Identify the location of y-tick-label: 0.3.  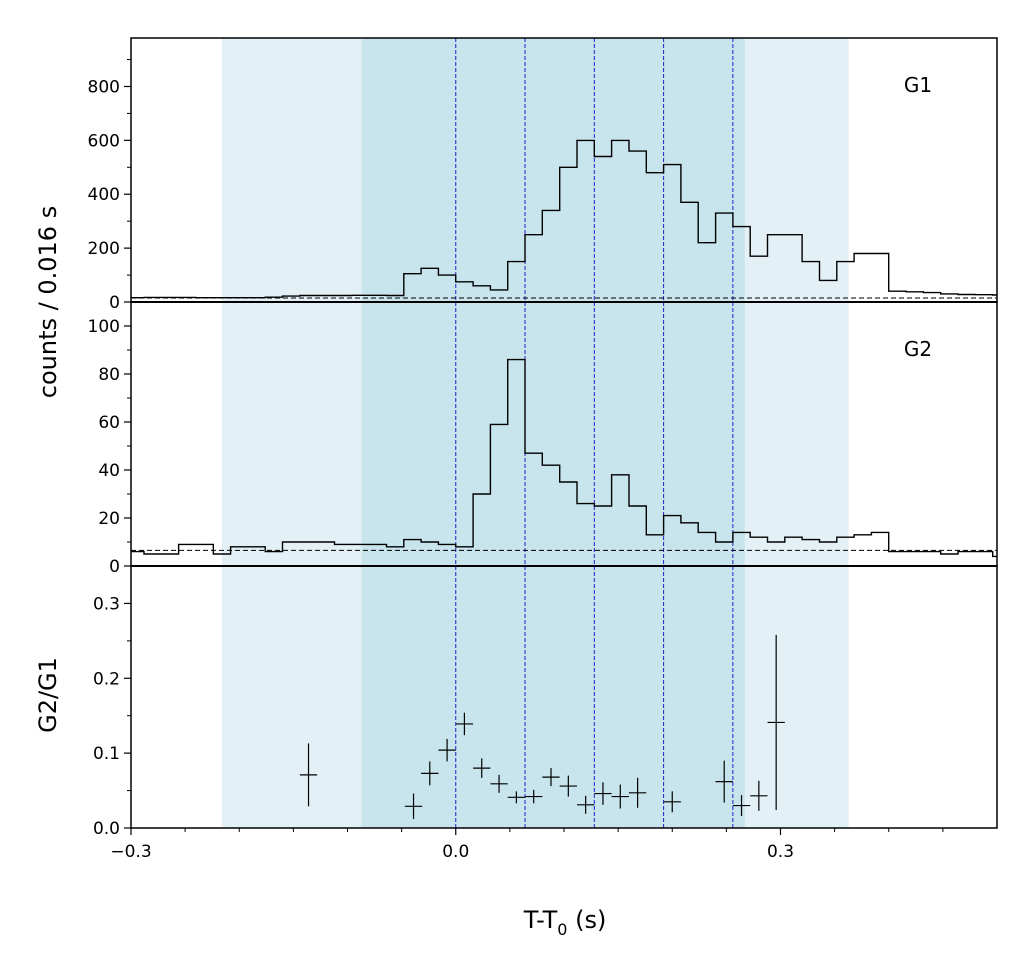
(106, 604).